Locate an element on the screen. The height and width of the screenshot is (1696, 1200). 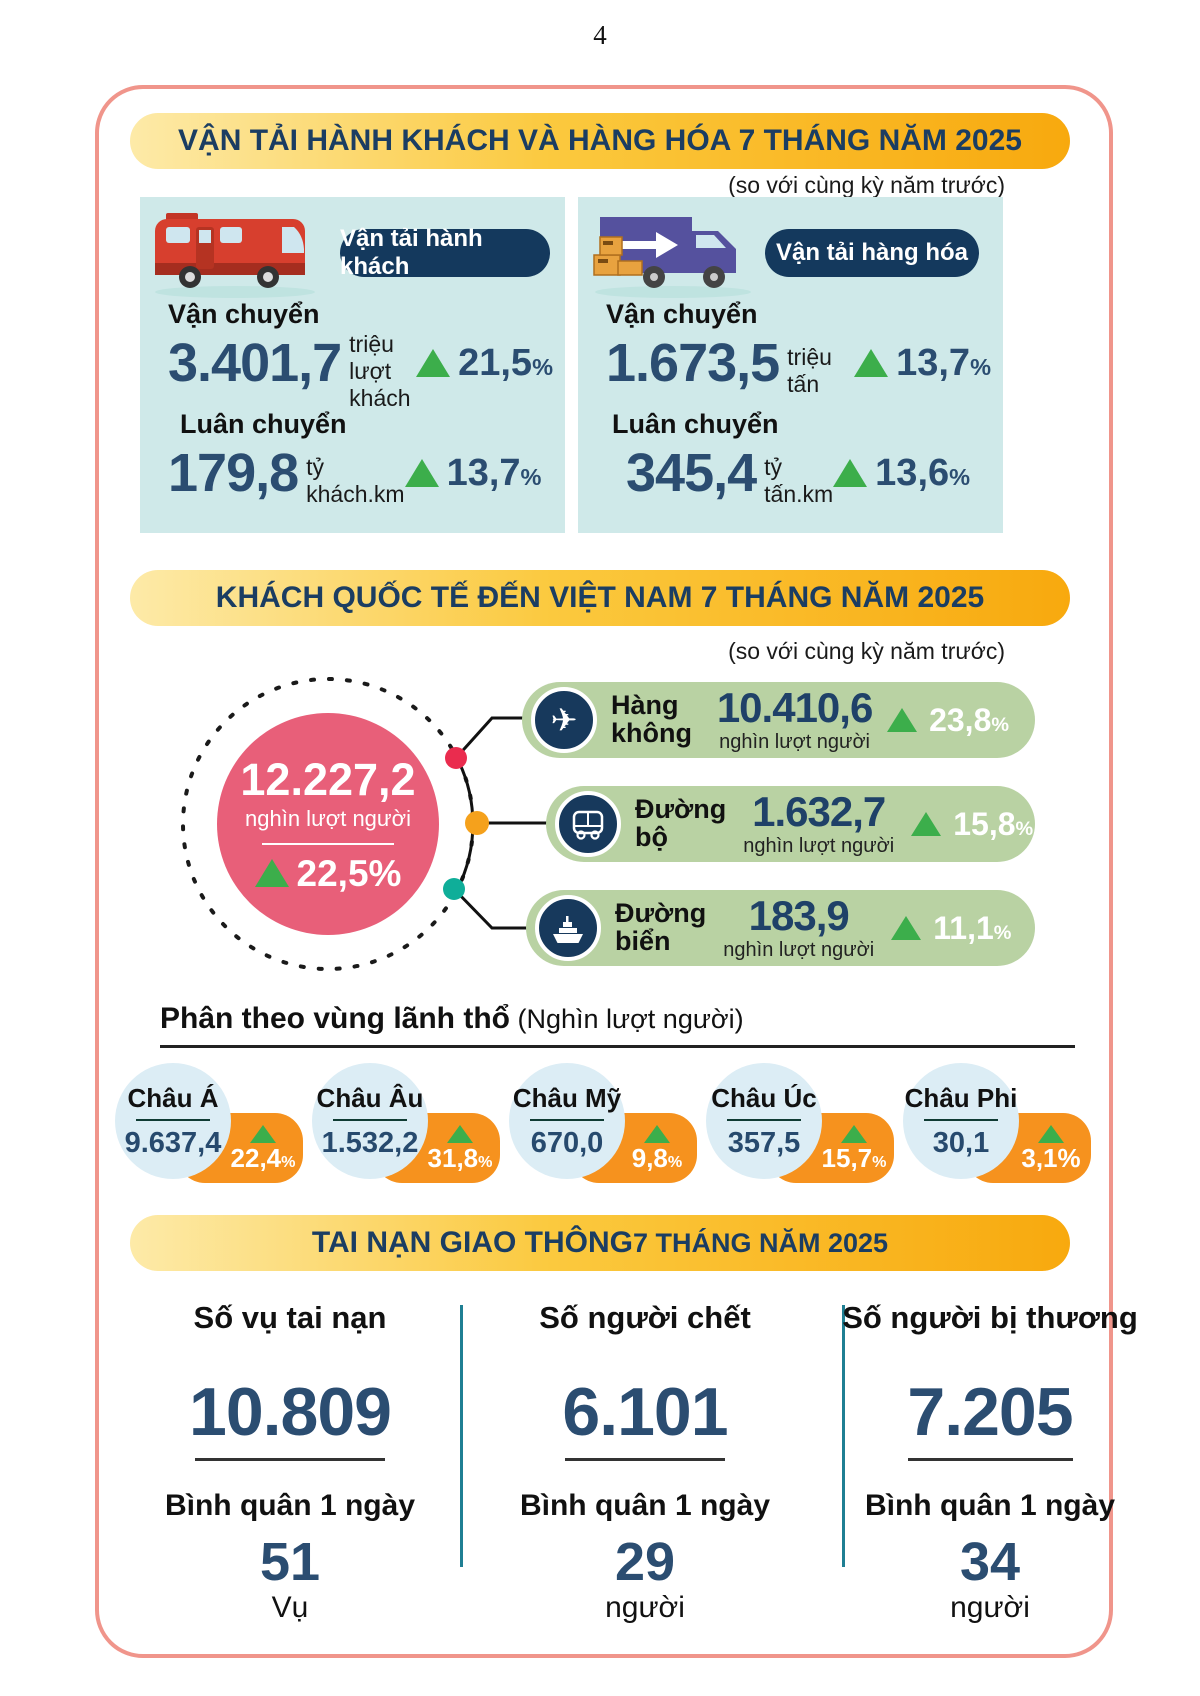
region-europe-value: 1.532,2 is located at coordinates (370, 1142).